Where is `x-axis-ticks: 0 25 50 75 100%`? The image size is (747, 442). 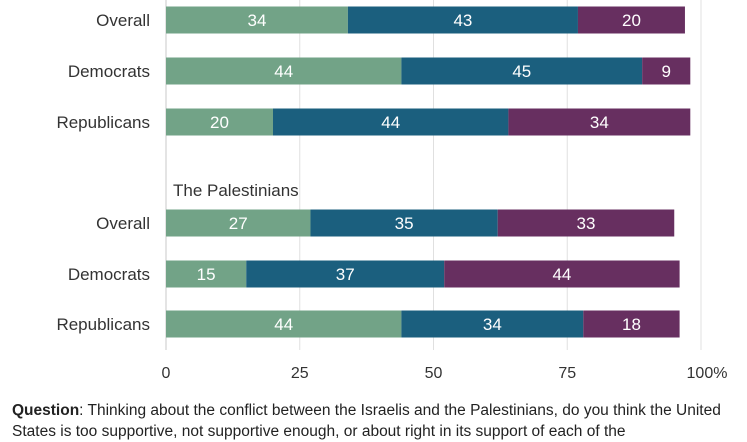
x-axis-ticks: 0 25 50 75 100% is located at coordinates (445, 373).